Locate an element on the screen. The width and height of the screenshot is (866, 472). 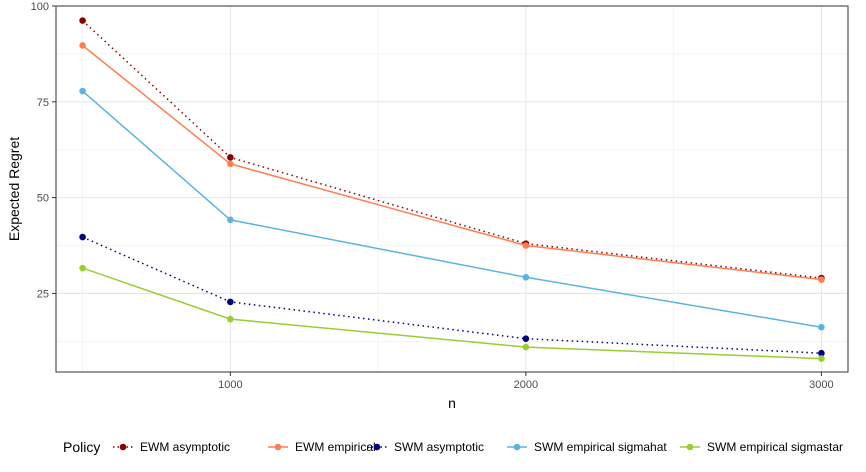
legend-label: EWM empirical is located at coordinates (335, 447).